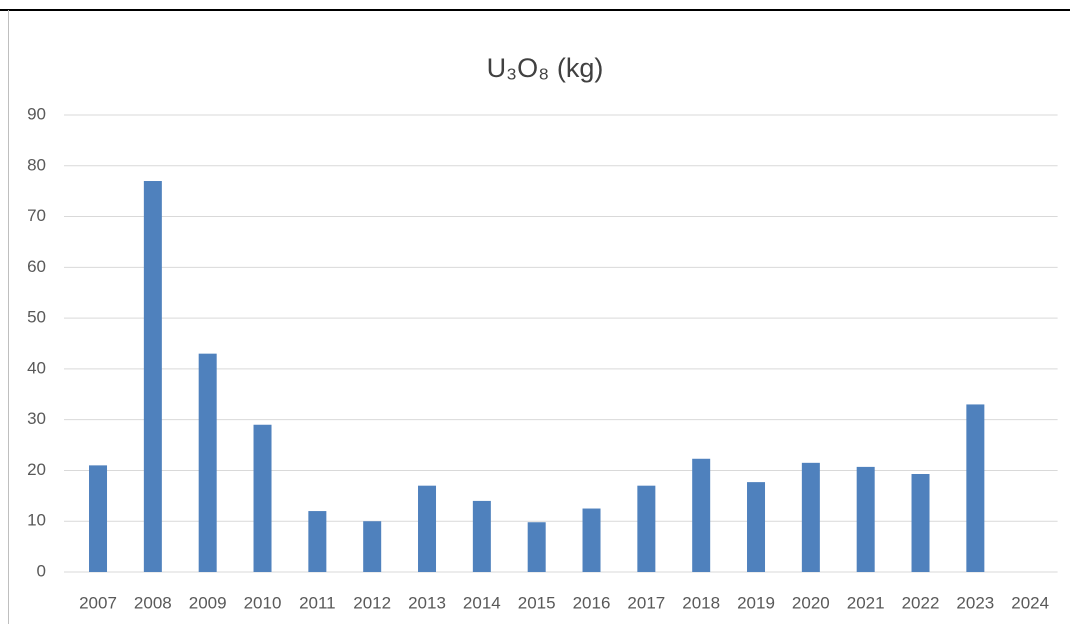 The width and height of the screenshot is (1070, 624). I want to click on y-tick-label: 0, so click(41, 570).